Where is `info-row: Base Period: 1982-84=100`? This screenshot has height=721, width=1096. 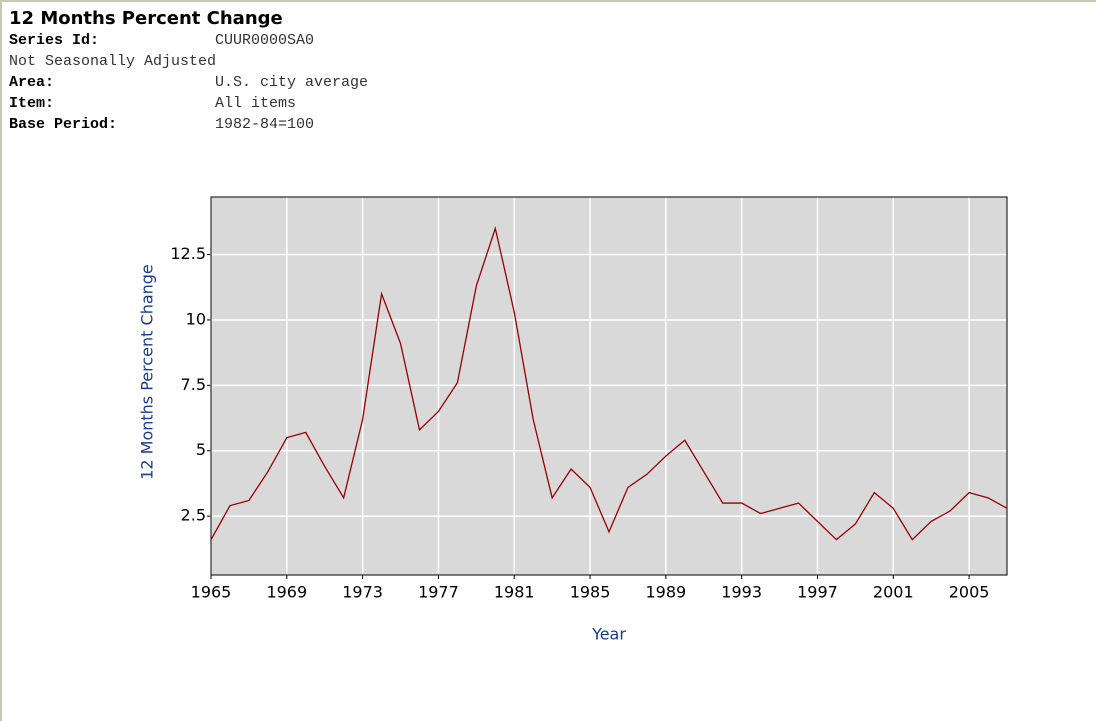 info-row: Base Period: 1982-84=100 is located at coordinates (188, 124).